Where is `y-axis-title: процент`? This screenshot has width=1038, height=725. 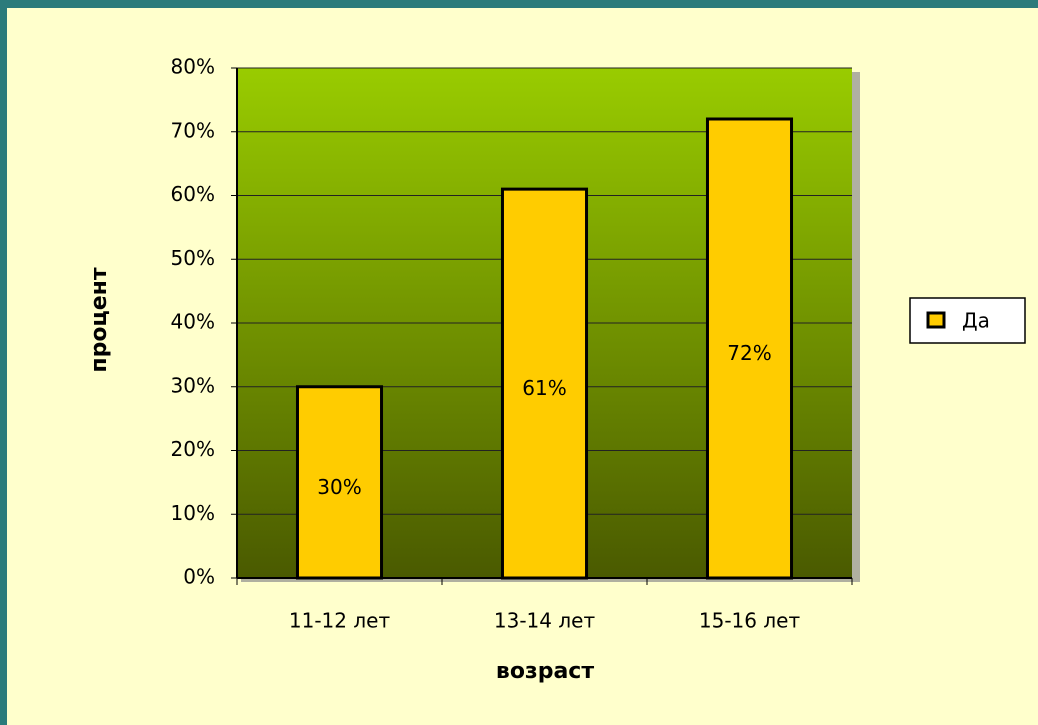 y-axis-title: процент is located at coordinates (99, 319).